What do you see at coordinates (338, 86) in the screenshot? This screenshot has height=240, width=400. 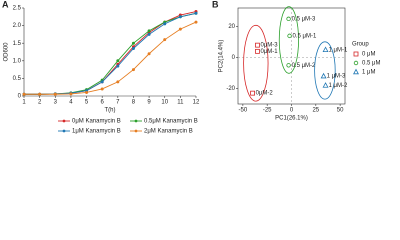 I see `point-label: 1 μM-2` at bounding box center [338, 86].